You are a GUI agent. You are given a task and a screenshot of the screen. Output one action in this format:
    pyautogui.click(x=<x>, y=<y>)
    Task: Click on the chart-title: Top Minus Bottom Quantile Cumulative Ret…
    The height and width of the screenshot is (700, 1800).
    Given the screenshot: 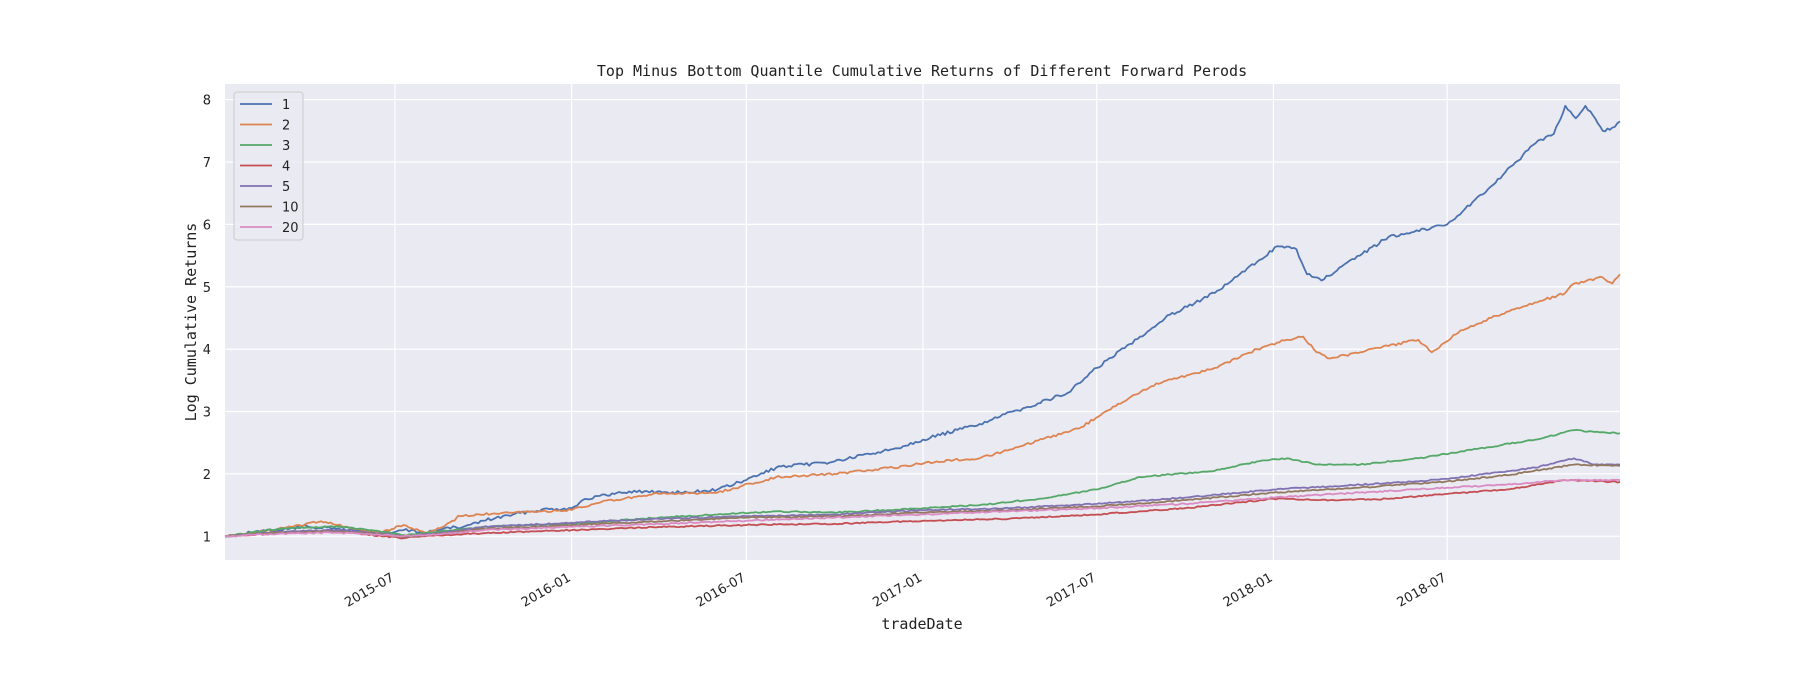 What is the action you would take?
    pyautogui.click(x=922, y=71)
    